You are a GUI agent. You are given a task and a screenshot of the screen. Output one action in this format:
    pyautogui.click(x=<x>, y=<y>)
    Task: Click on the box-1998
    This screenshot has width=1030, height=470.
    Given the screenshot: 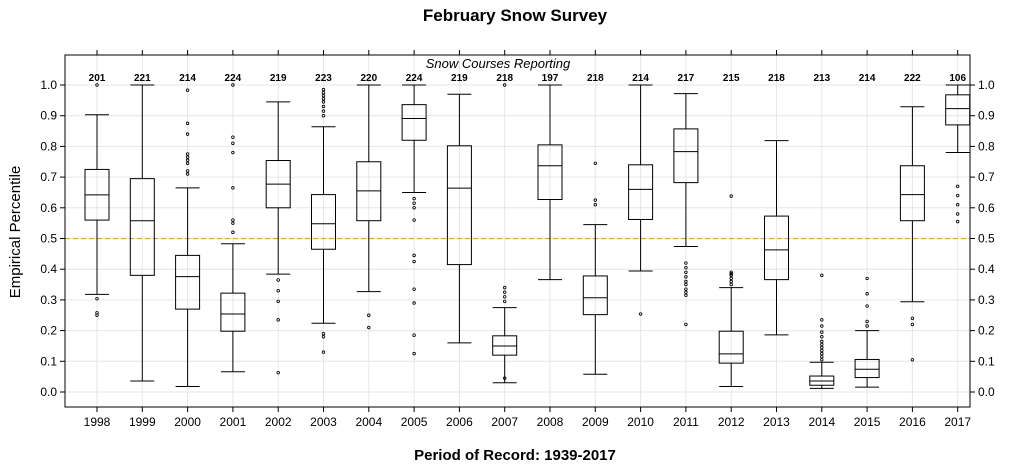 What is the action you would take?
    pyautogui.click(x=97, y=200)
    